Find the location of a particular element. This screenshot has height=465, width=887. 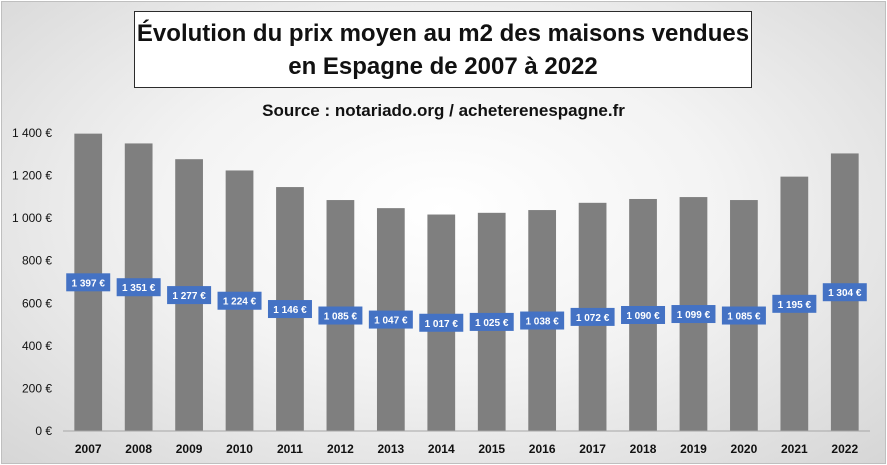

data-label: 1 195 € is located at coordinates (795, 305).